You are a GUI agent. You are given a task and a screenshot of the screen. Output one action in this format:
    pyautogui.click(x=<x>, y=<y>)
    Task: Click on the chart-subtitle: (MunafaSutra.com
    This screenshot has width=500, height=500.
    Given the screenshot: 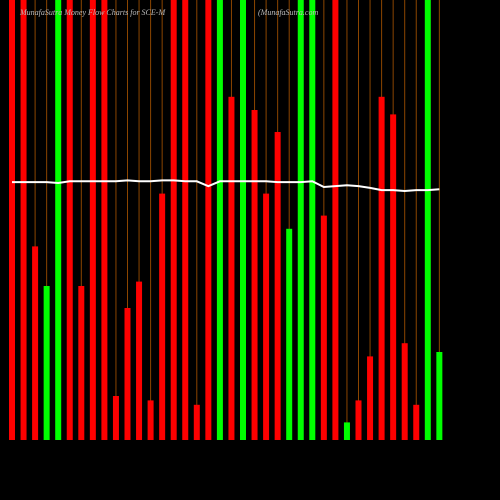 What is the action you would take?
    pyautogui.click(x=288, y=12)
    